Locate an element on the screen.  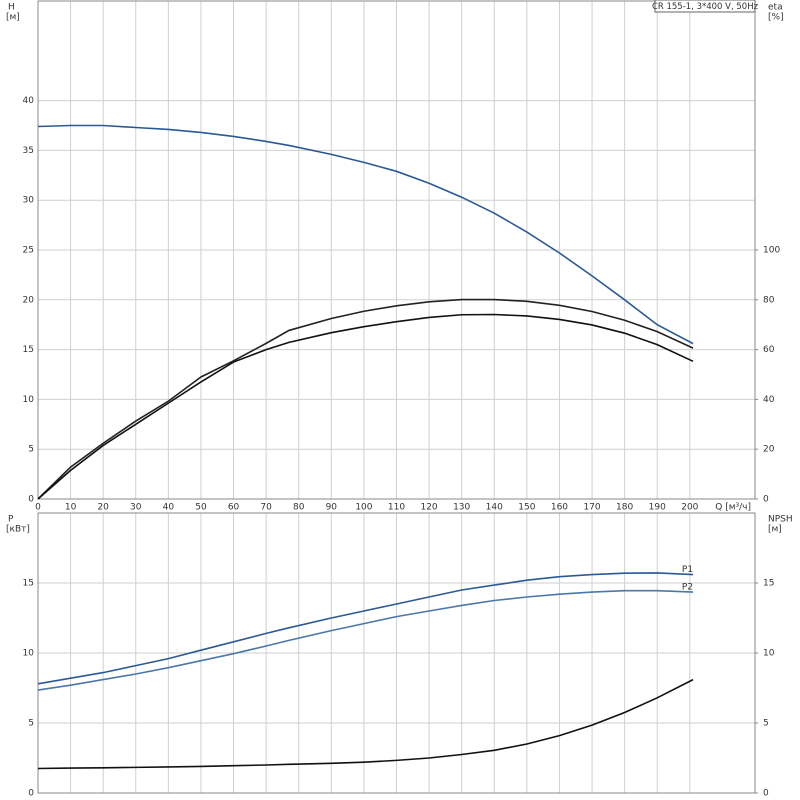
x-tick-label: 110 is located at coordinates (396, 508).